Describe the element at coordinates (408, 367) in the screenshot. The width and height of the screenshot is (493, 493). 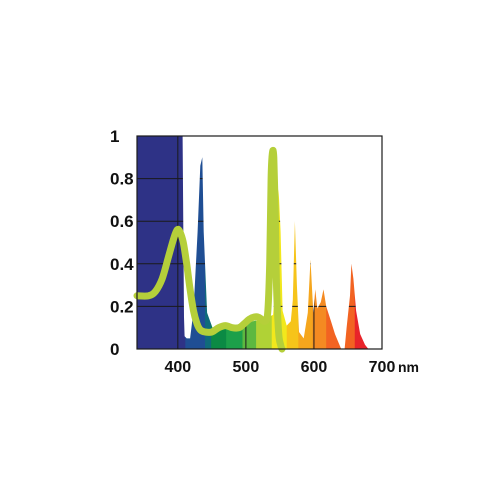
I see `x-axis-unit: nm` at that location.